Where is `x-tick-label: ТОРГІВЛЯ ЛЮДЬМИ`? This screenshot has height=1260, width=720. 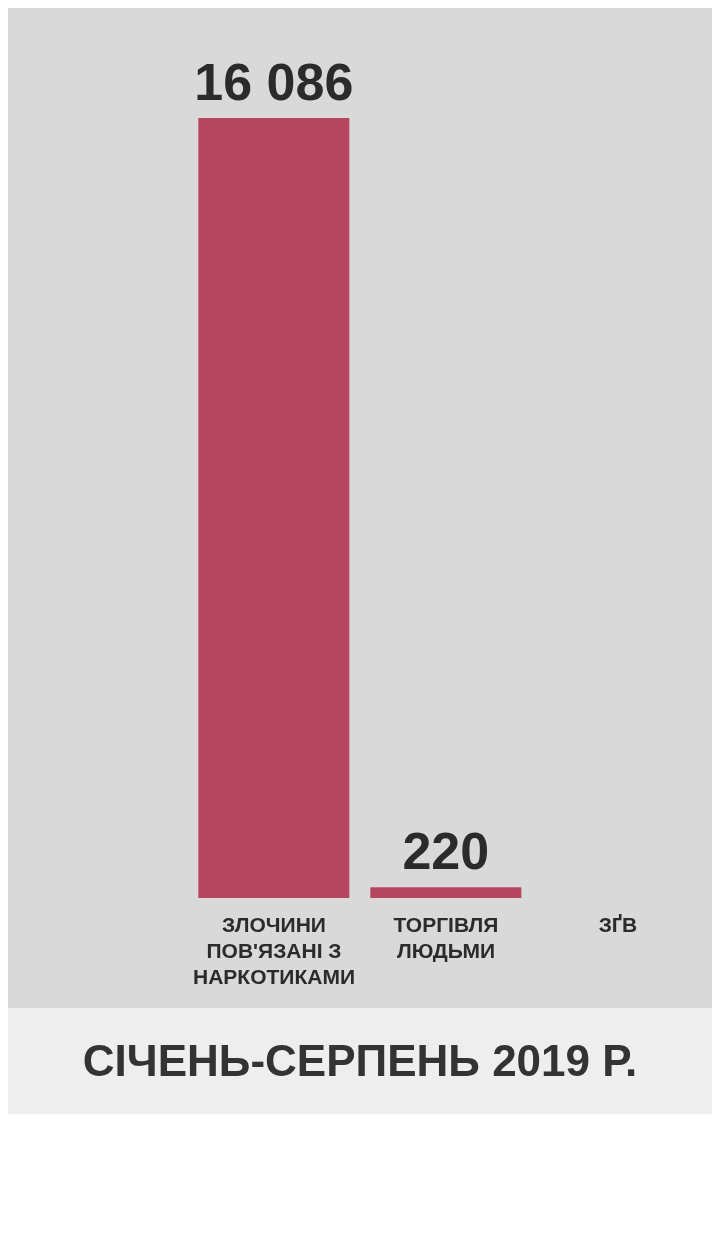
x-tick-label: ТОРГІВЛЯ ЛЮДЬМИ is located at coordinates (446, 937).